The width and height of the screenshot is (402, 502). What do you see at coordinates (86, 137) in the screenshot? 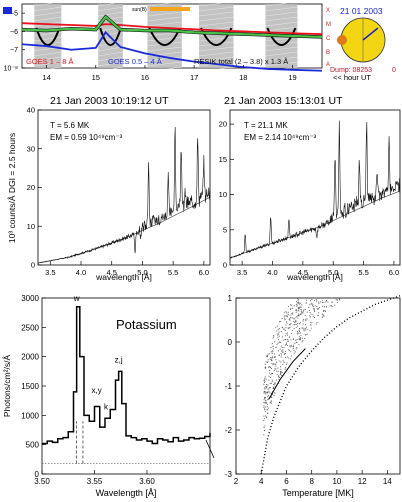
I see `spectrum-1-em: EM = 0.59 10⁴⁹cm⁻³` at bounding box center [86, 137].